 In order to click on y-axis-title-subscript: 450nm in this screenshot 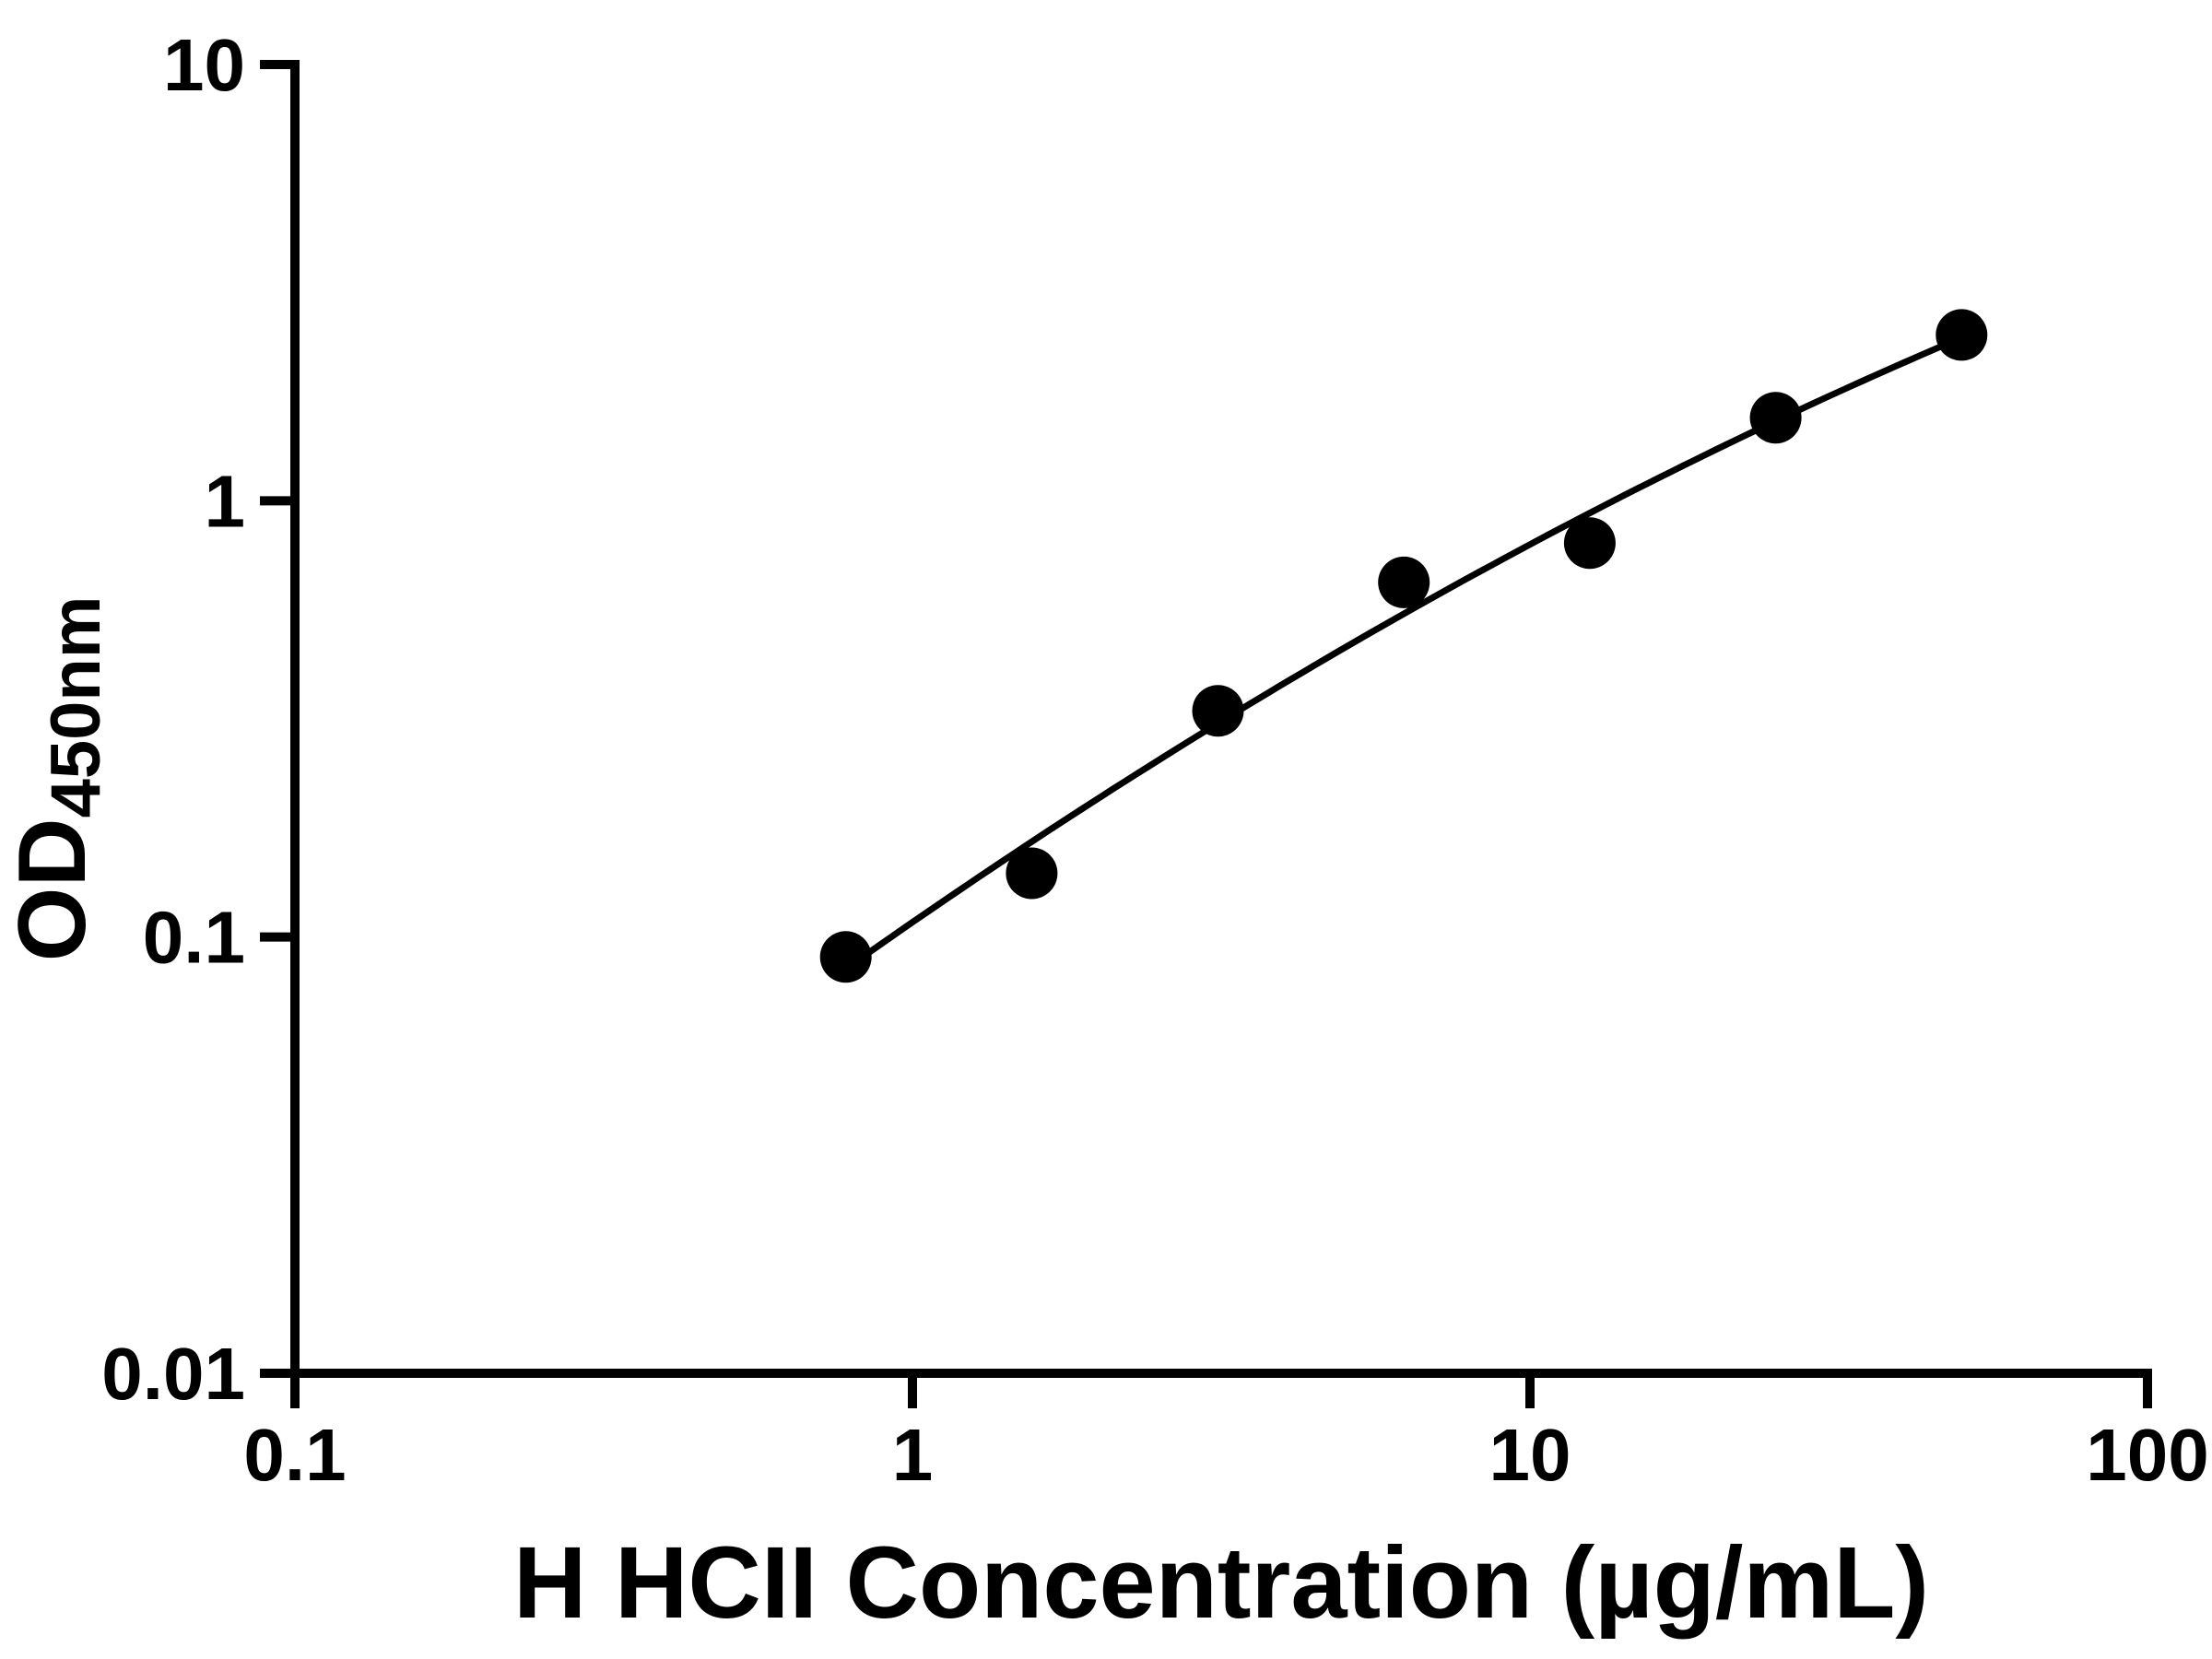, I will do `click(76, 707)`.